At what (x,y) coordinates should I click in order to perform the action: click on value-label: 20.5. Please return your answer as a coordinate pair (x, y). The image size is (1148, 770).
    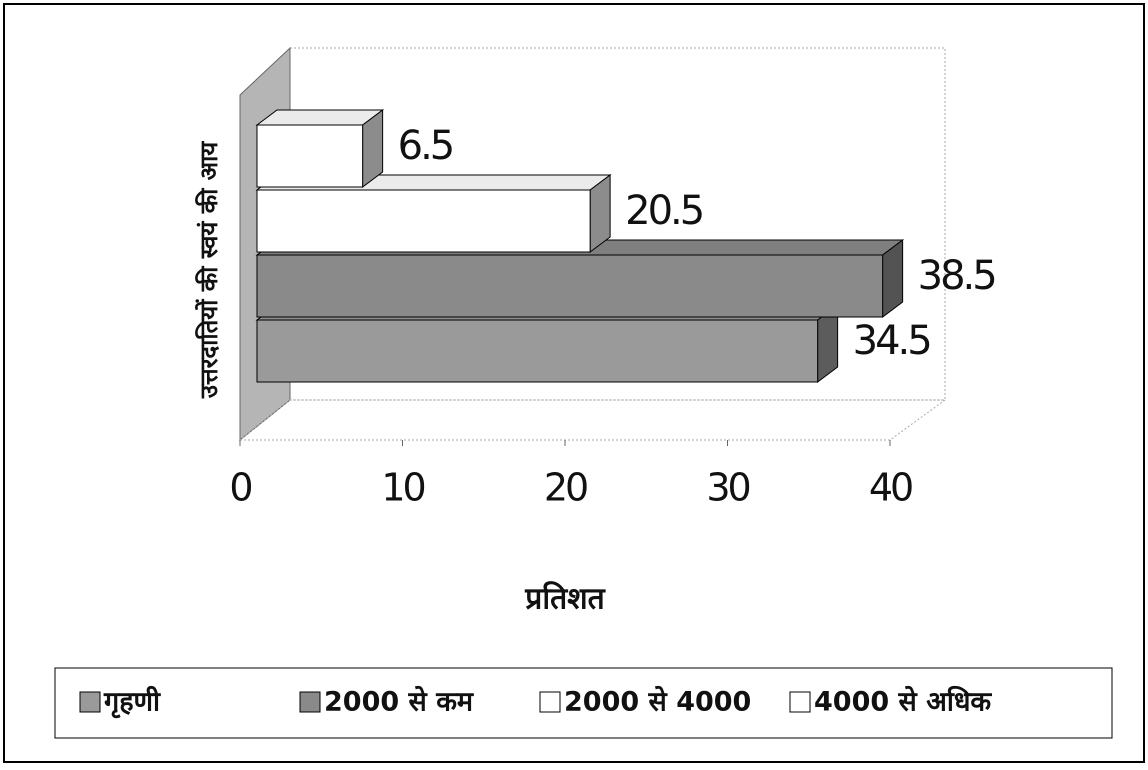
    Looking at the image, I should click on (663, 211).